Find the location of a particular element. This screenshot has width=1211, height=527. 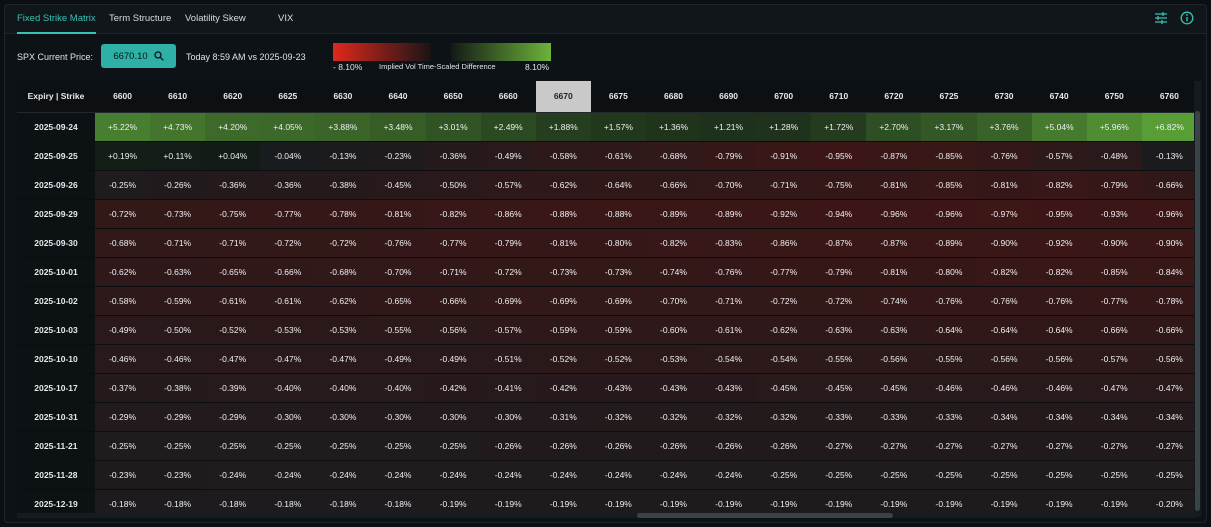

matrix-cell: -0.78% is located at coordinates (343, 214).